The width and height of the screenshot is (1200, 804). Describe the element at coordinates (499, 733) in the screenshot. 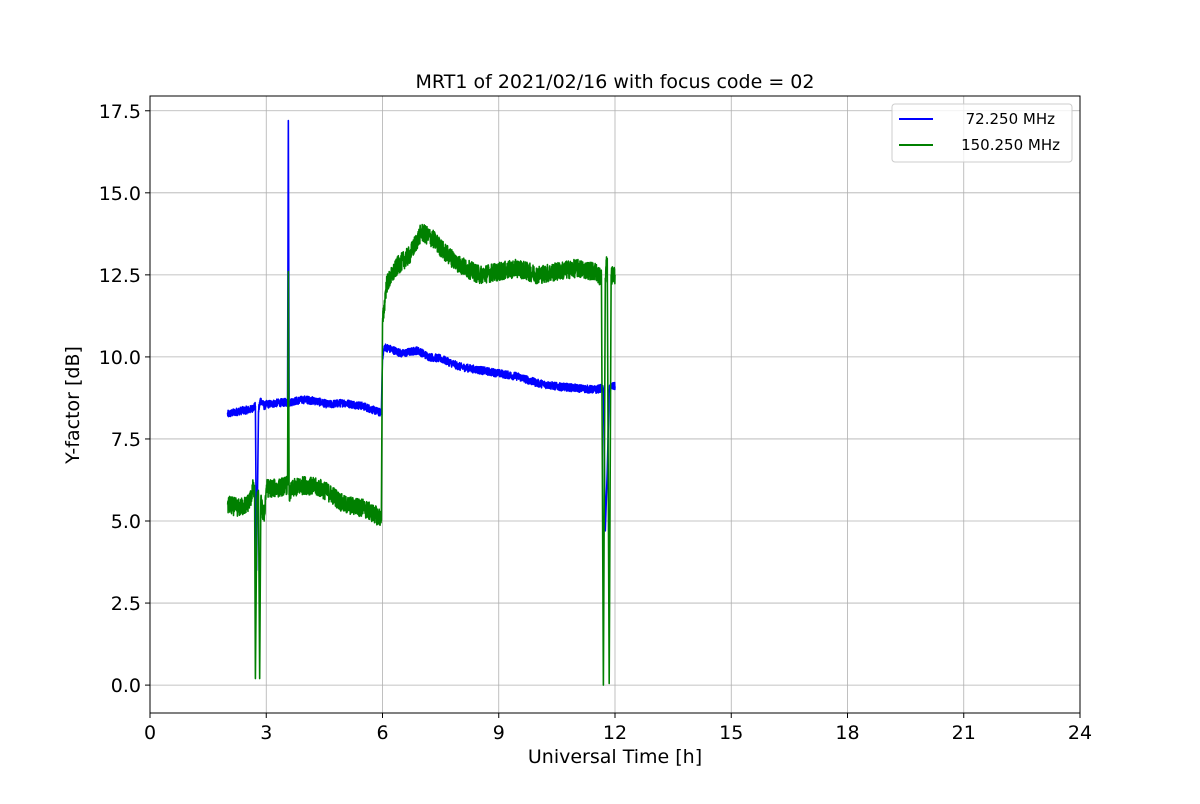

I see `x-tick-label: 9` at that location.